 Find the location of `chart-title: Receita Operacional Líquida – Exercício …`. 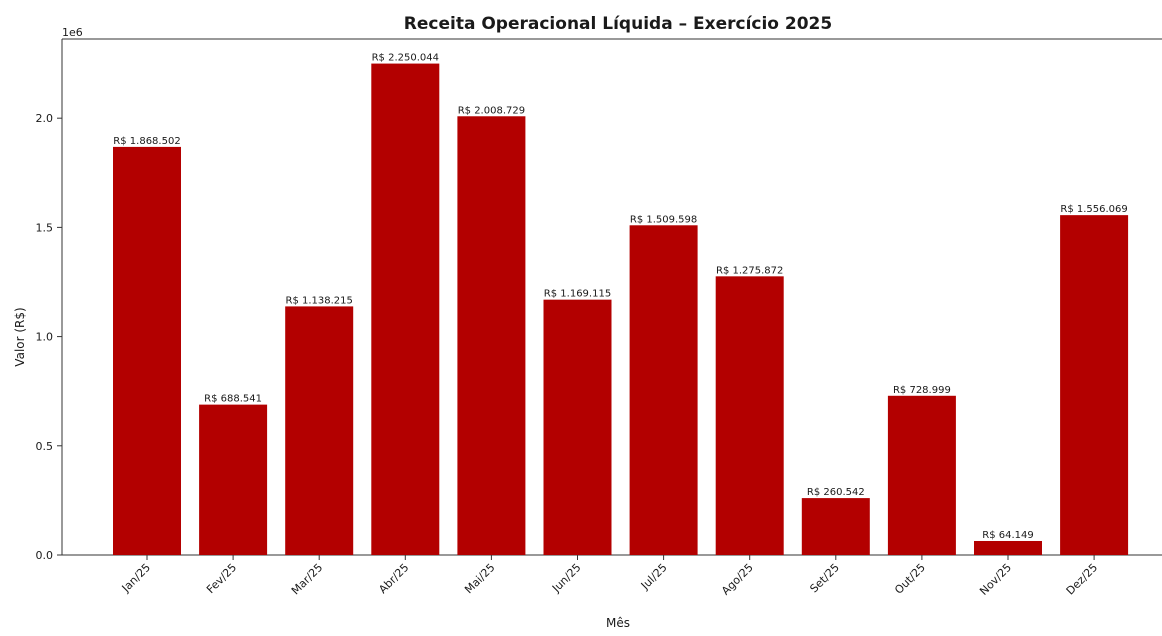

chart-title: Receita Operacional Líquida – Exercício … is located at coordinates (618, 24).